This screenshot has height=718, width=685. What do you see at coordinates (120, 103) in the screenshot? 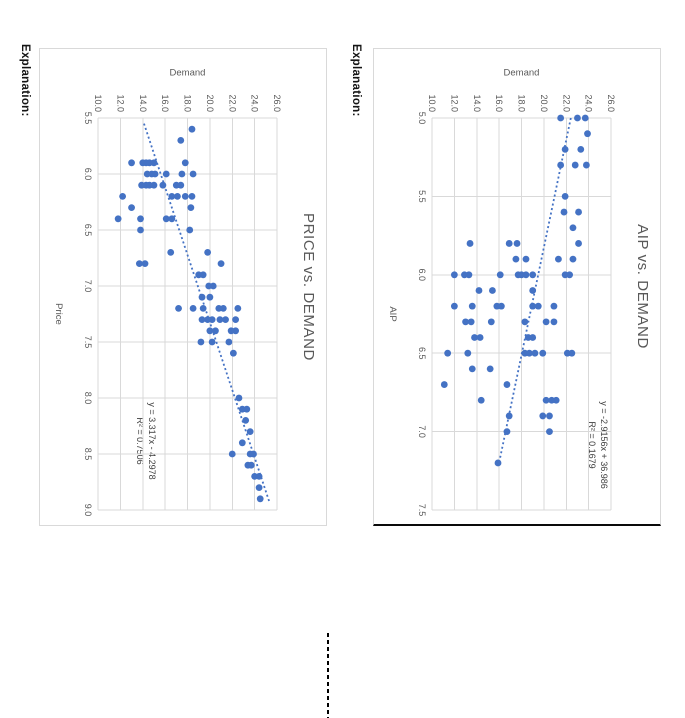
I see `y-tick-label: 12.0` at bounding box center [120, 103].